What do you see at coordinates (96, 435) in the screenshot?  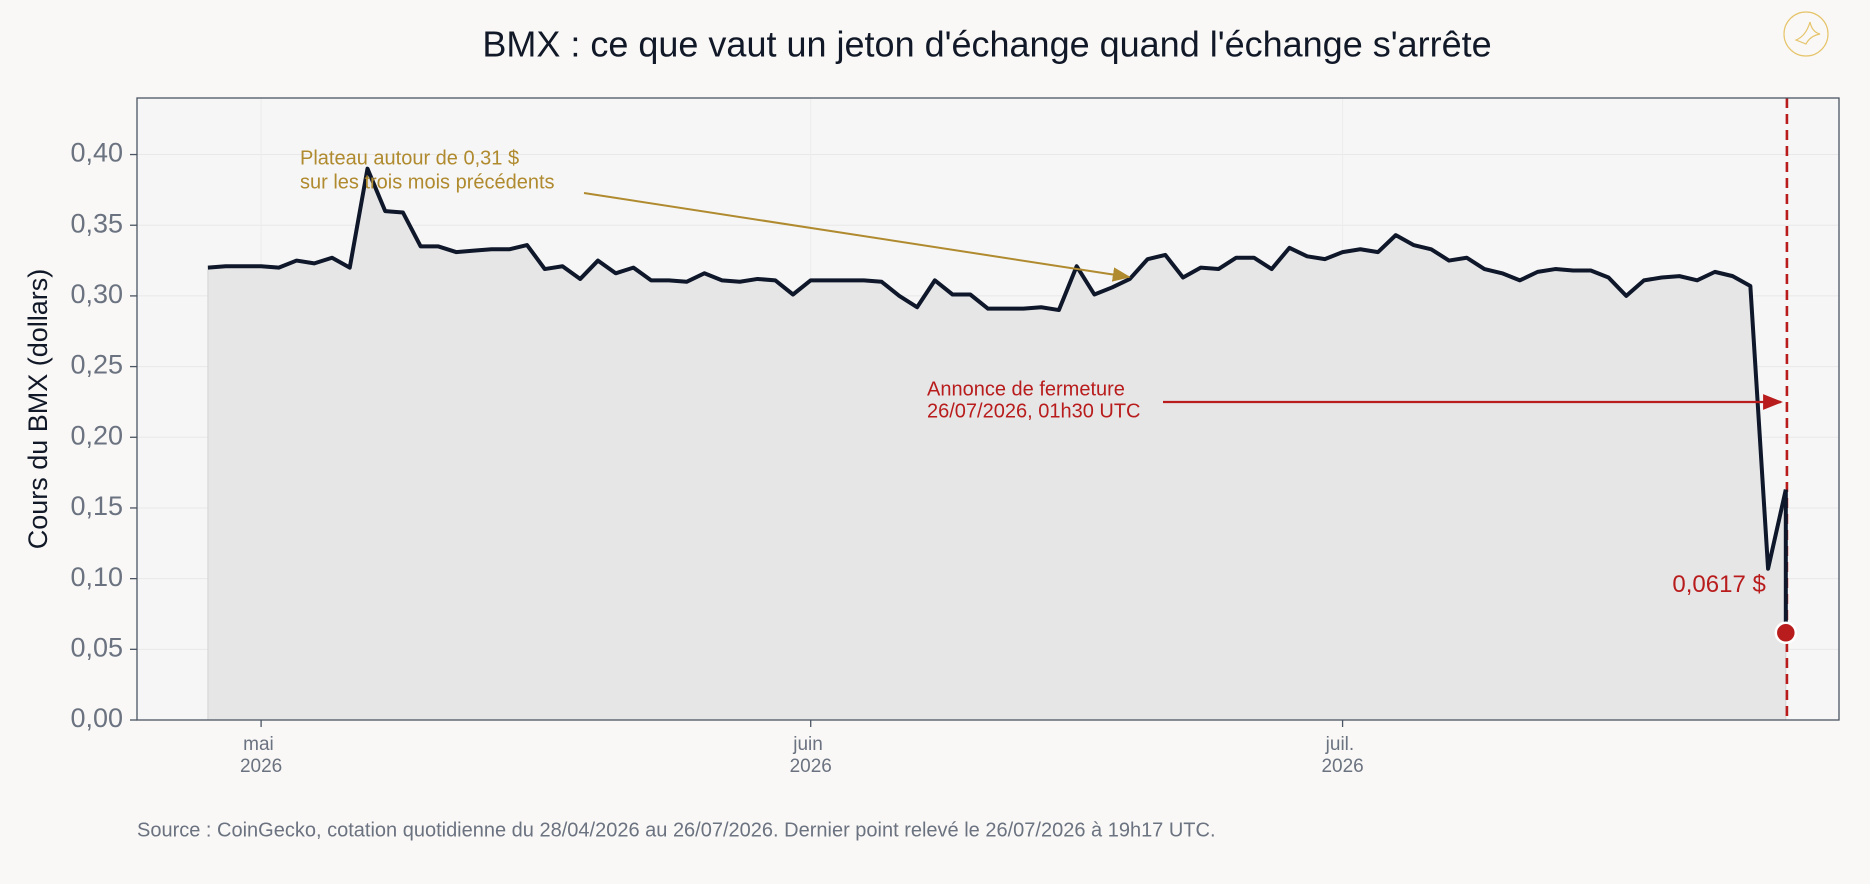 I see `y-tick-label: 0,20` at bounding box center [96, 435].